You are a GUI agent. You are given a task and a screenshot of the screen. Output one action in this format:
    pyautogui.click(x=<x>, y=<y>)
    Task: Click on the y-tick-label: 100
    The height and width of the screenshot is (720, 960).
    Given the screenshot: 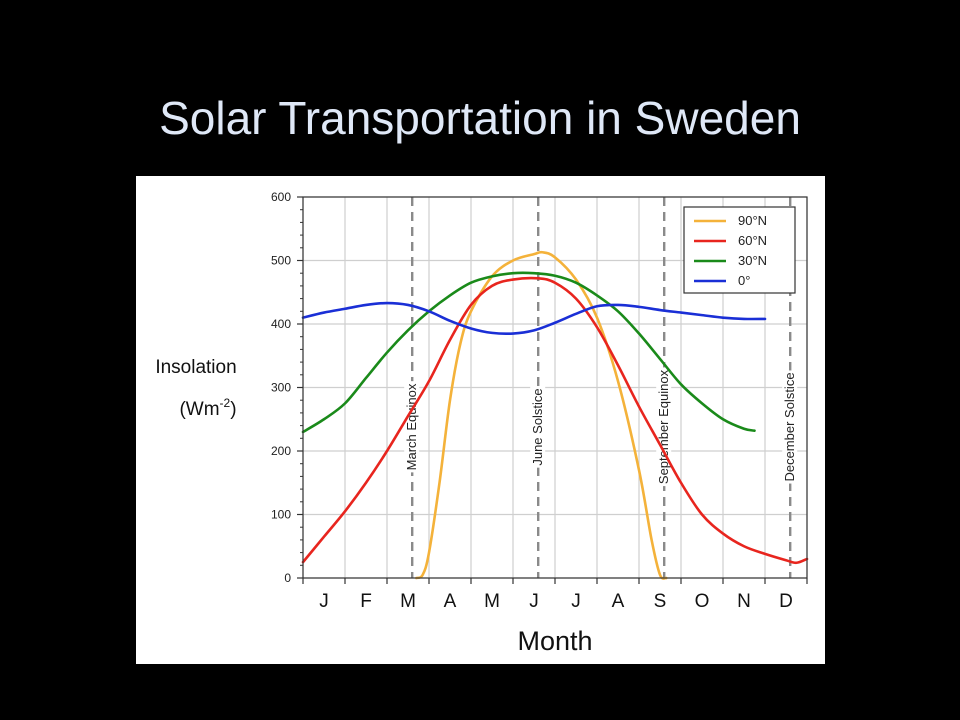 What is the action you would take?
    pyautogui.click(x=281, y=515)
    